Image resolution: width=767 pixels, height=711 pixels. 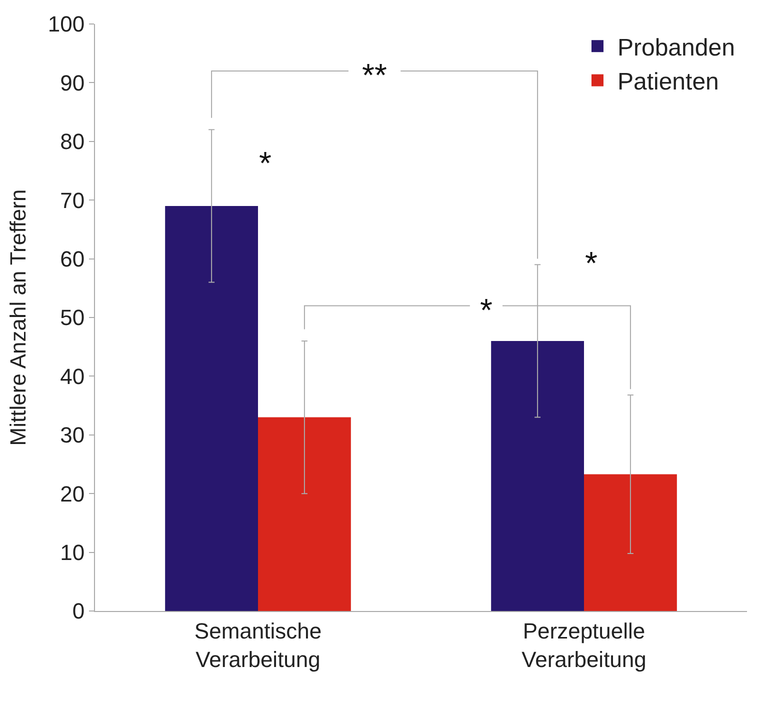 What do you see at coordinates (66, 24) in the screenshot?
I see `y-tick-label: 100` at bounding box center [66, 24].